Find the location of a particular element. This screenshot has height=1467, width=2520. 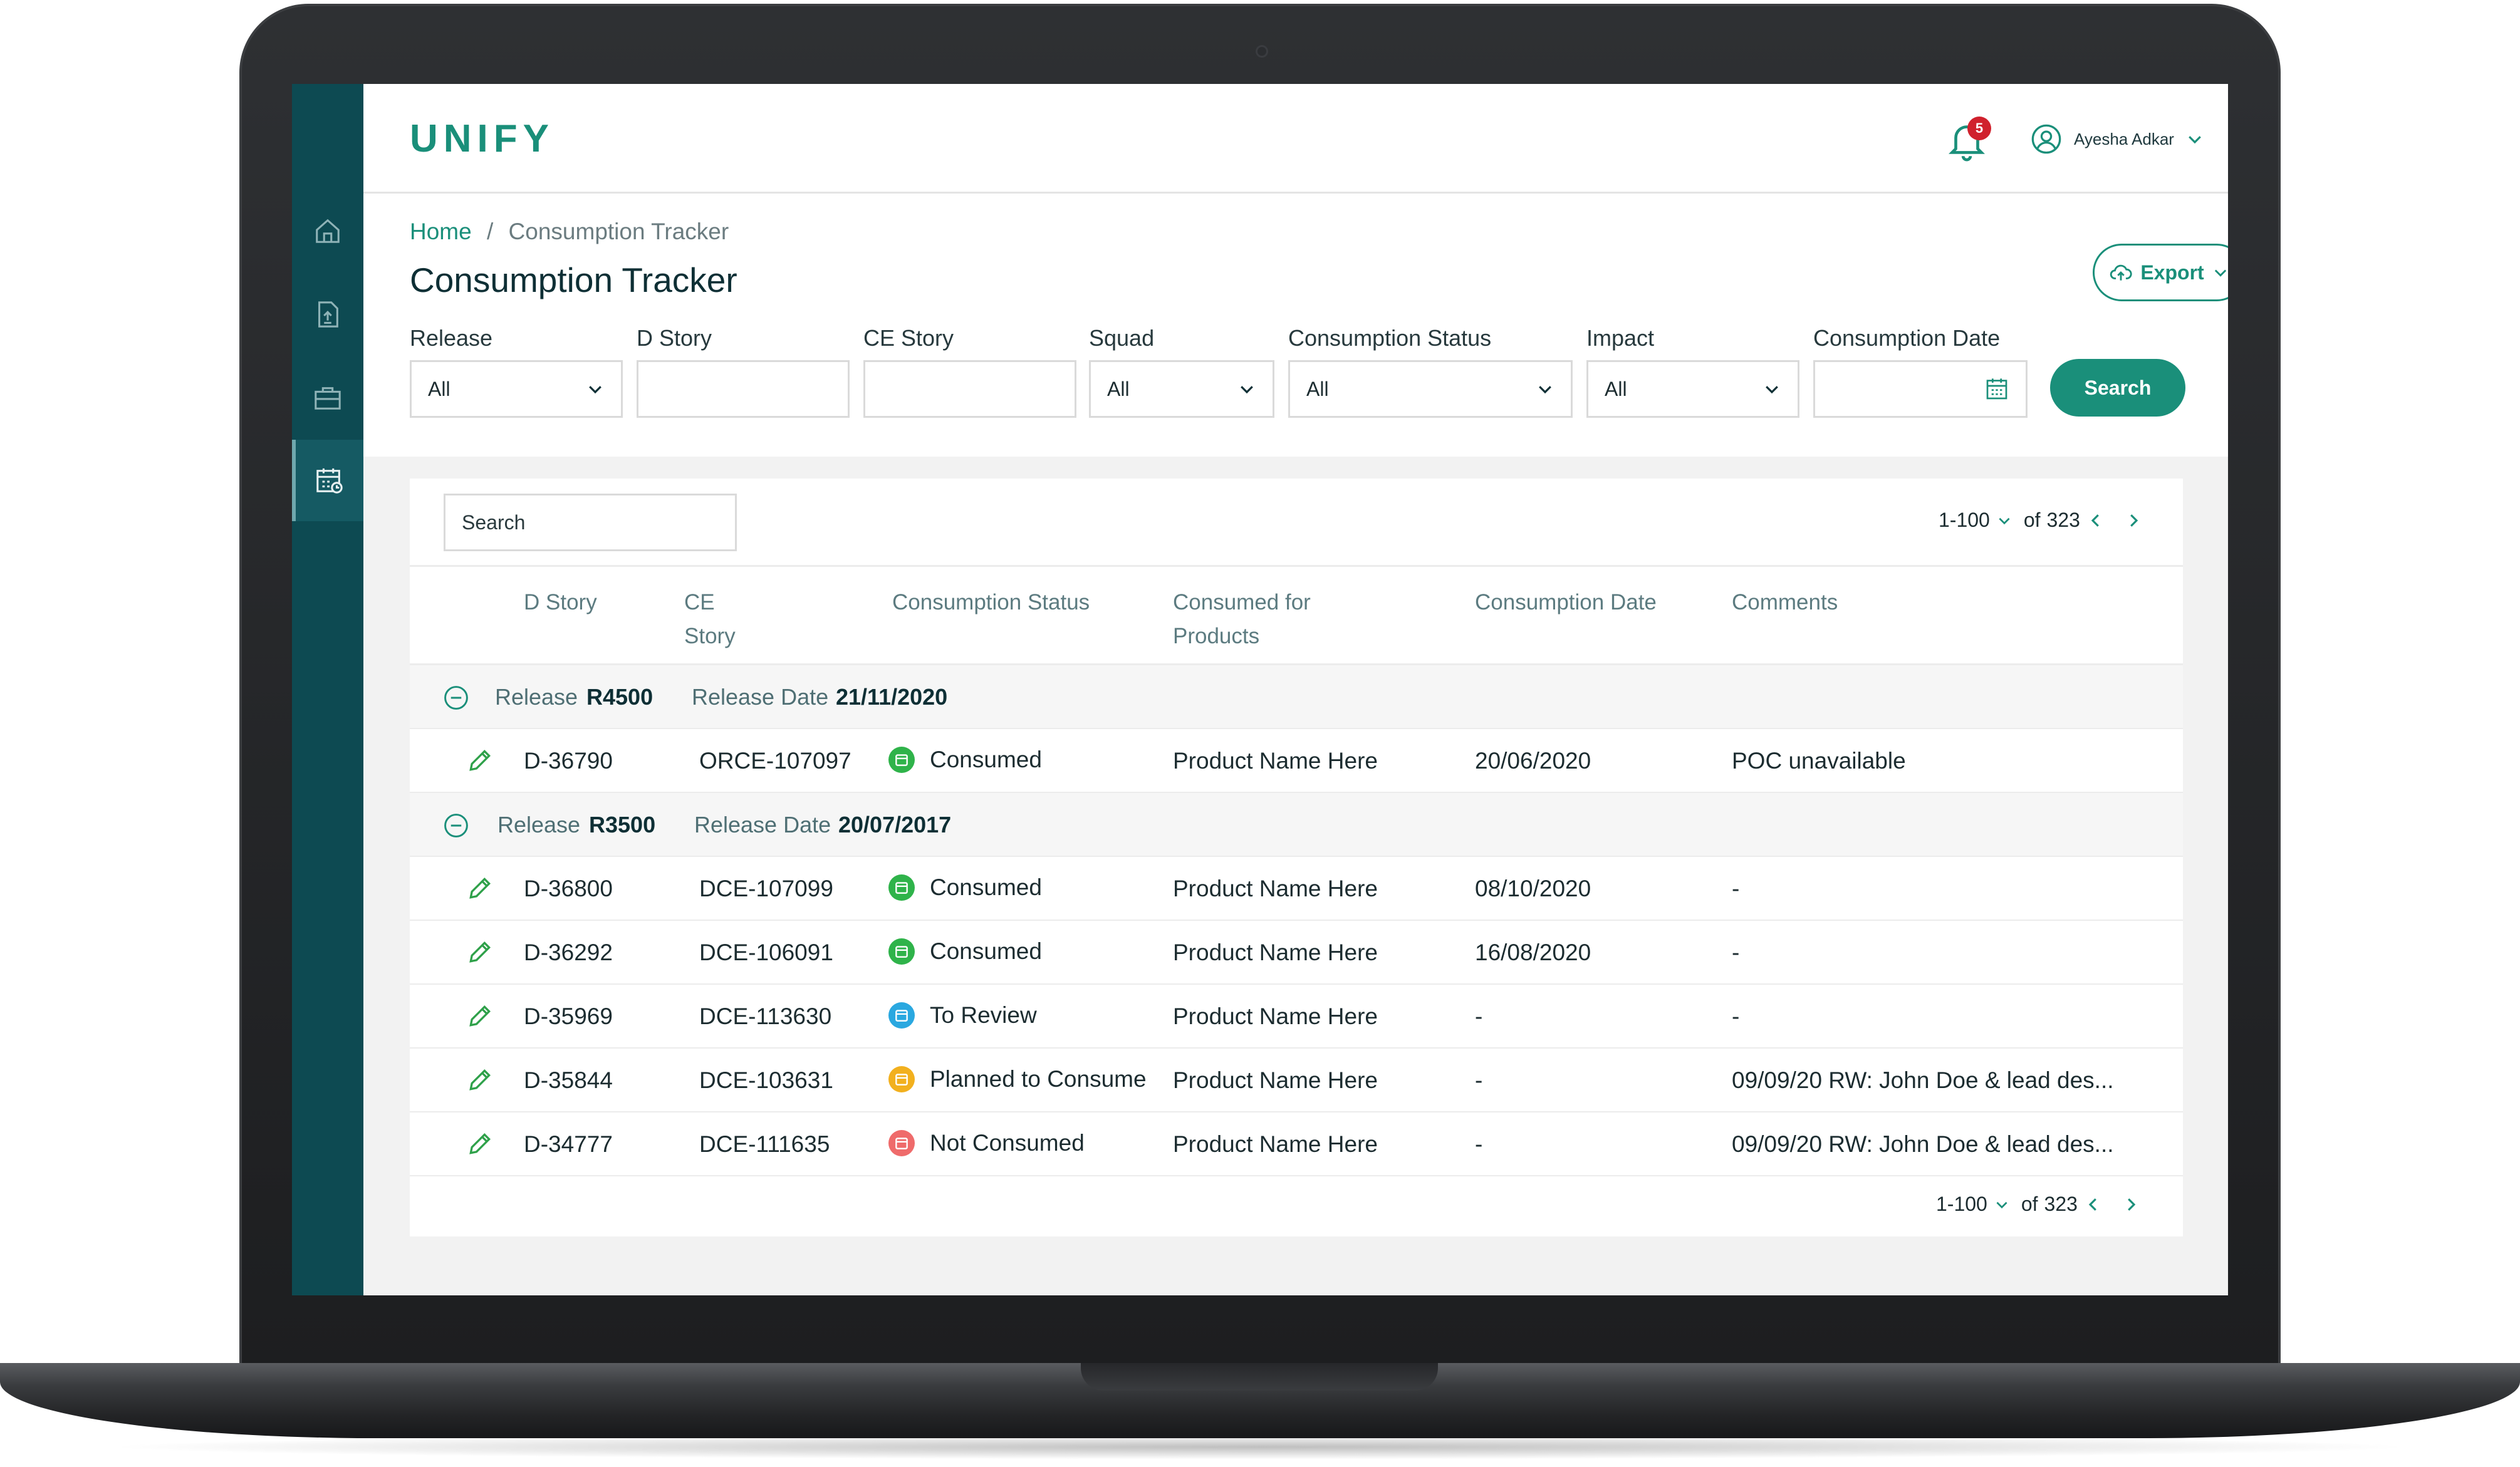

user-name: Ayesha Adkar is located at coordinates (2124, 138).